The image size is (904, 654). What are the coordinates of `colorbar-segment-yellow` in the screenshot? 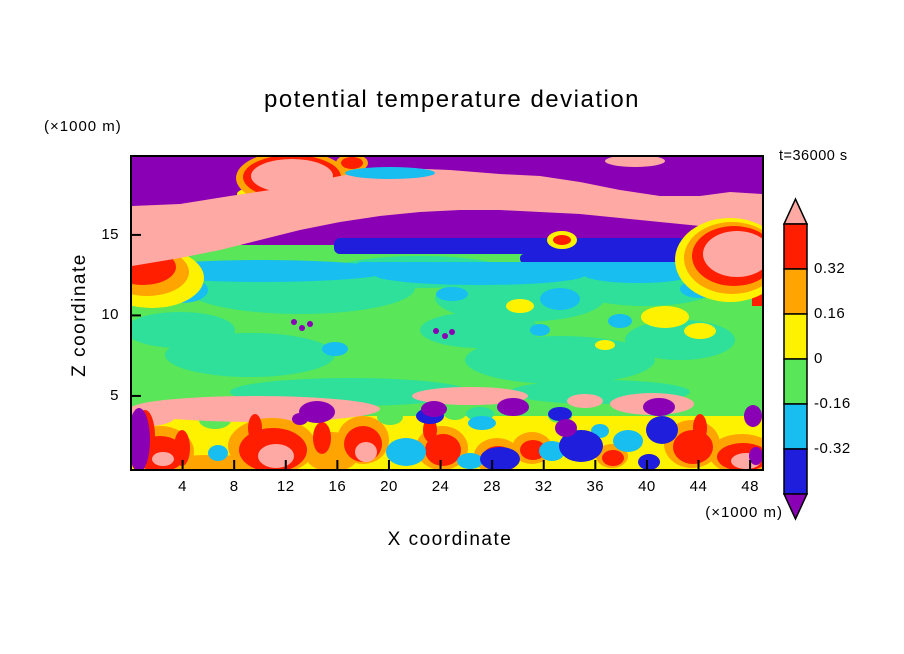 It's located at (795, 336).